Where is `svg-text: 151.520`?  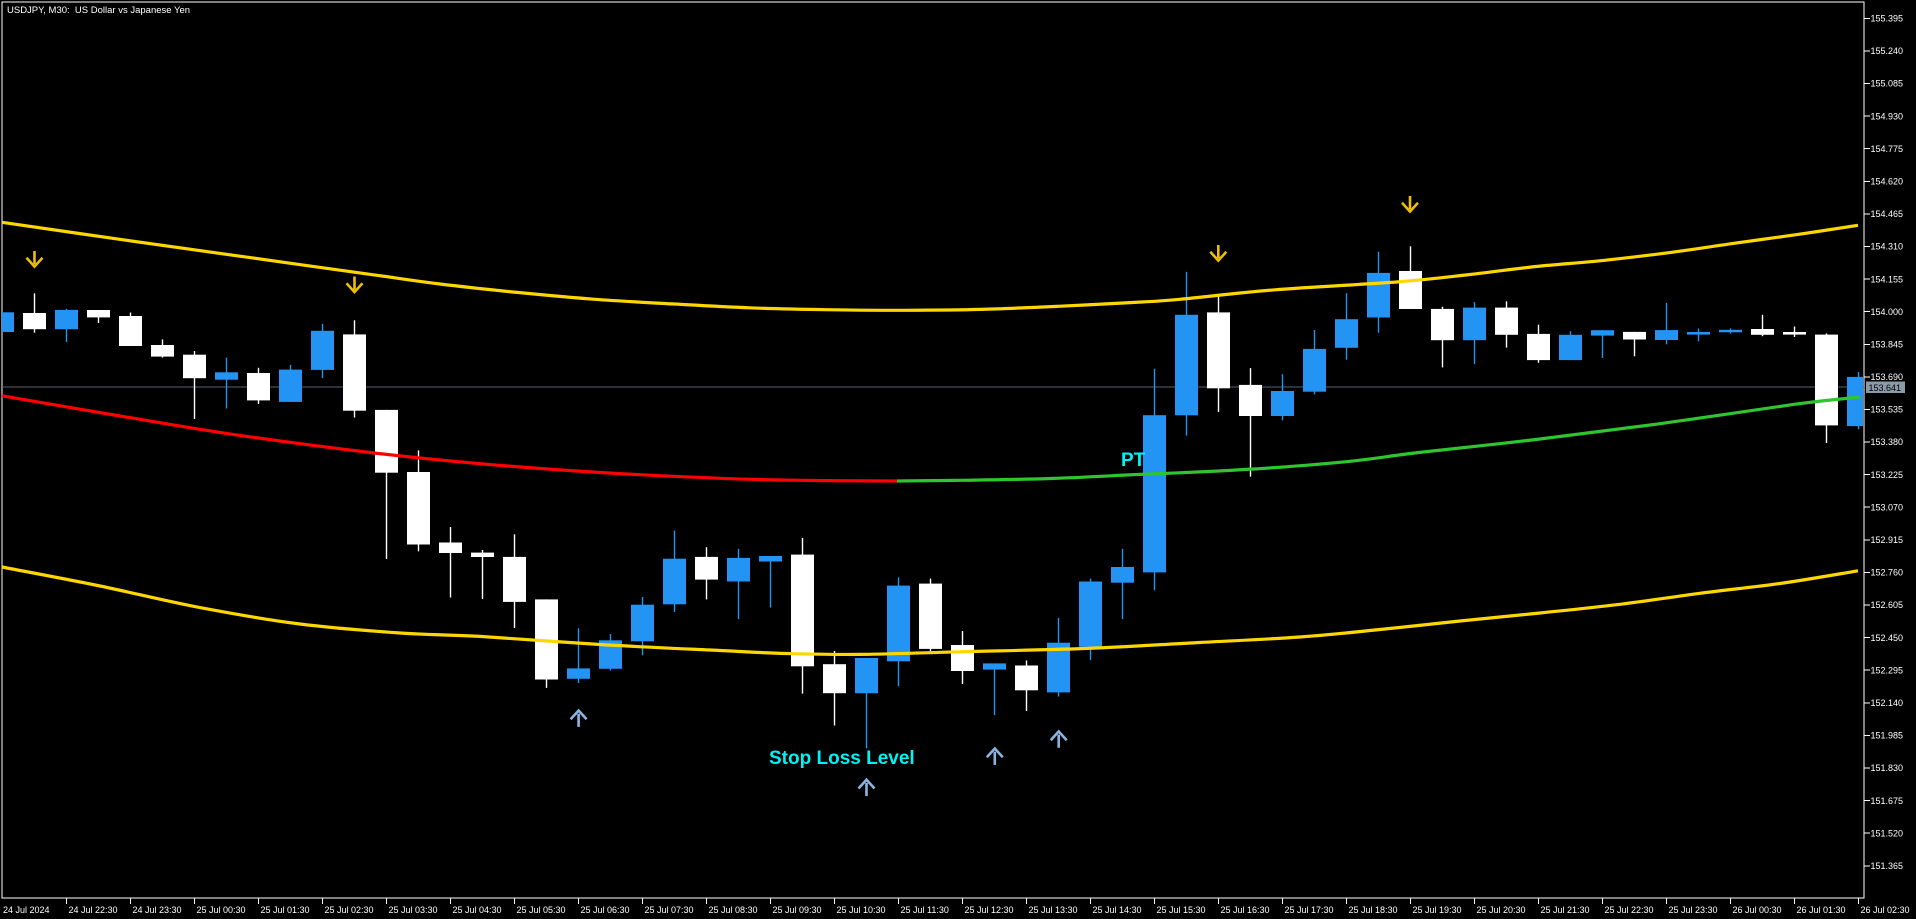
svg-text: 151.520 is located at coordinates (1887, 833).